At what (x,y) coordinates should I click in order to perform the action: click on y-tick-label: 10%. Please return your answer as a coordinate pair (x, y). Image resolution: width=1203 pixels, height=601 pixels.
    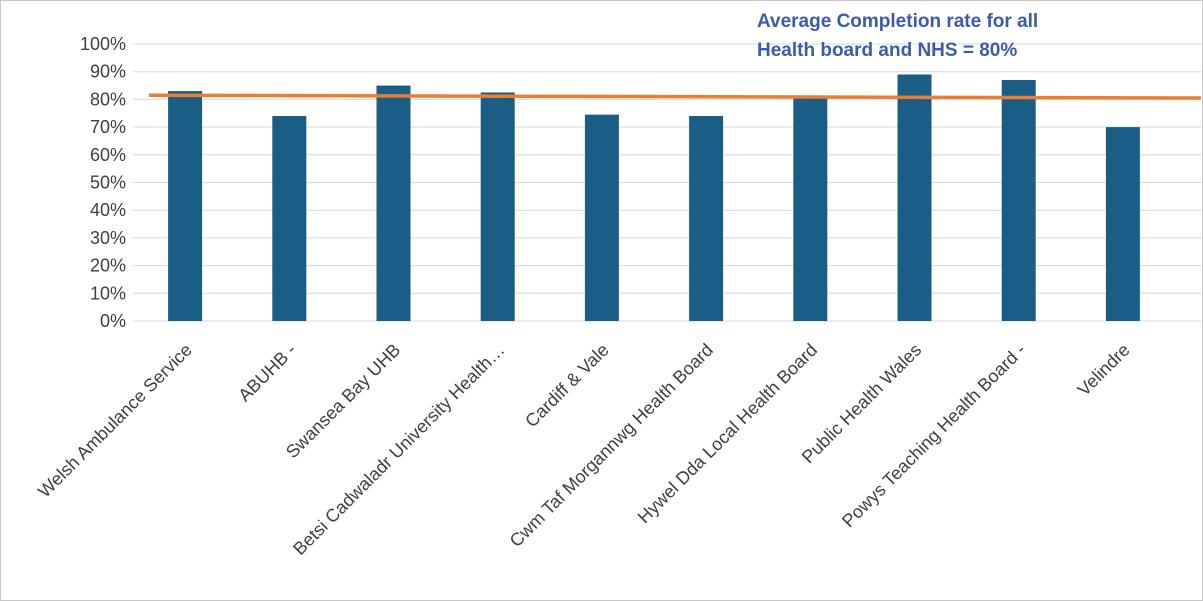
    Looking at the image, I should click on (108, 293).